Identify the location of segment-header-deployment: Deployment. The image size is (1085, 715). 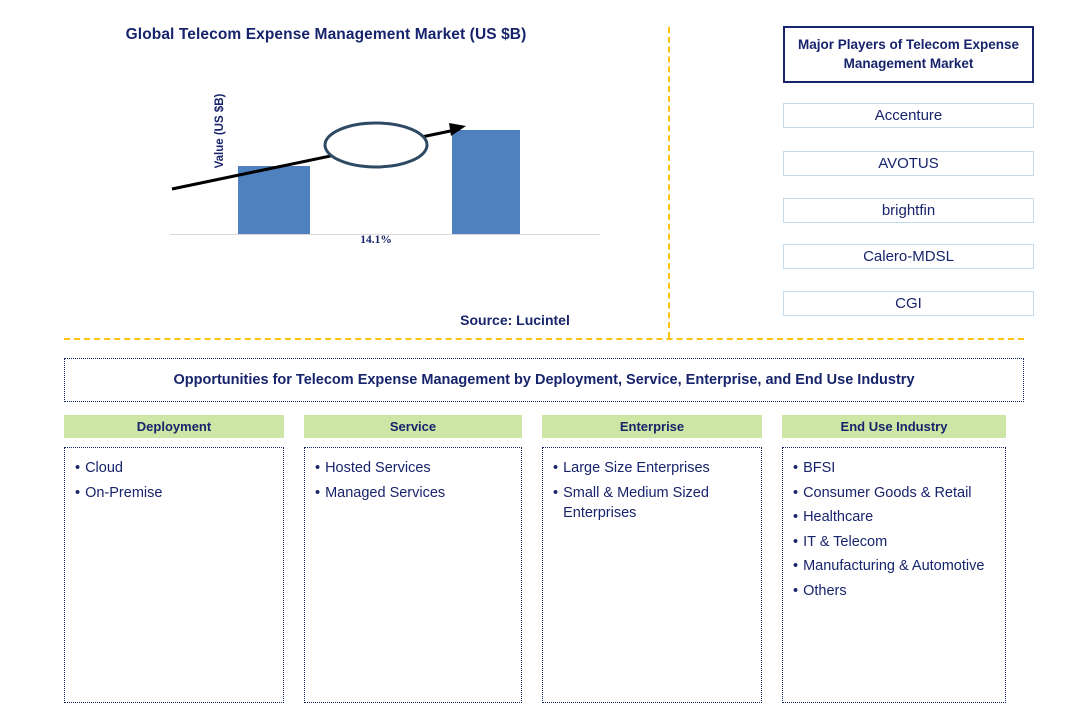
(174, 426).